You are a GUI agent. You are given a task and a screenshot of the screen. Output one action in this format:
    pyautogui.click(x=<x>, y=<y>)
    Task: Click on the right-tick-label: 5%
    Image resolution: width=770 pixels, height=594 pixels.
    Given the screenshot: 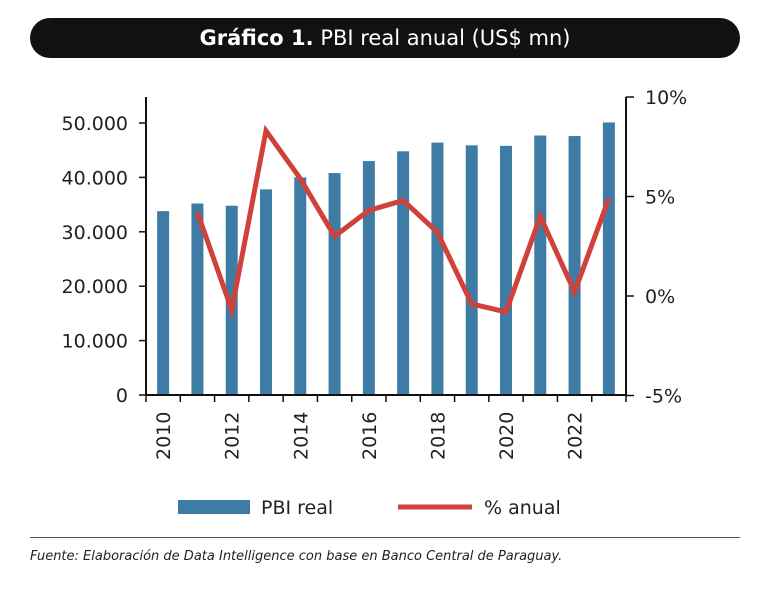 What is the action you would take?
    pyautogui.click(x=660, y=198)
    